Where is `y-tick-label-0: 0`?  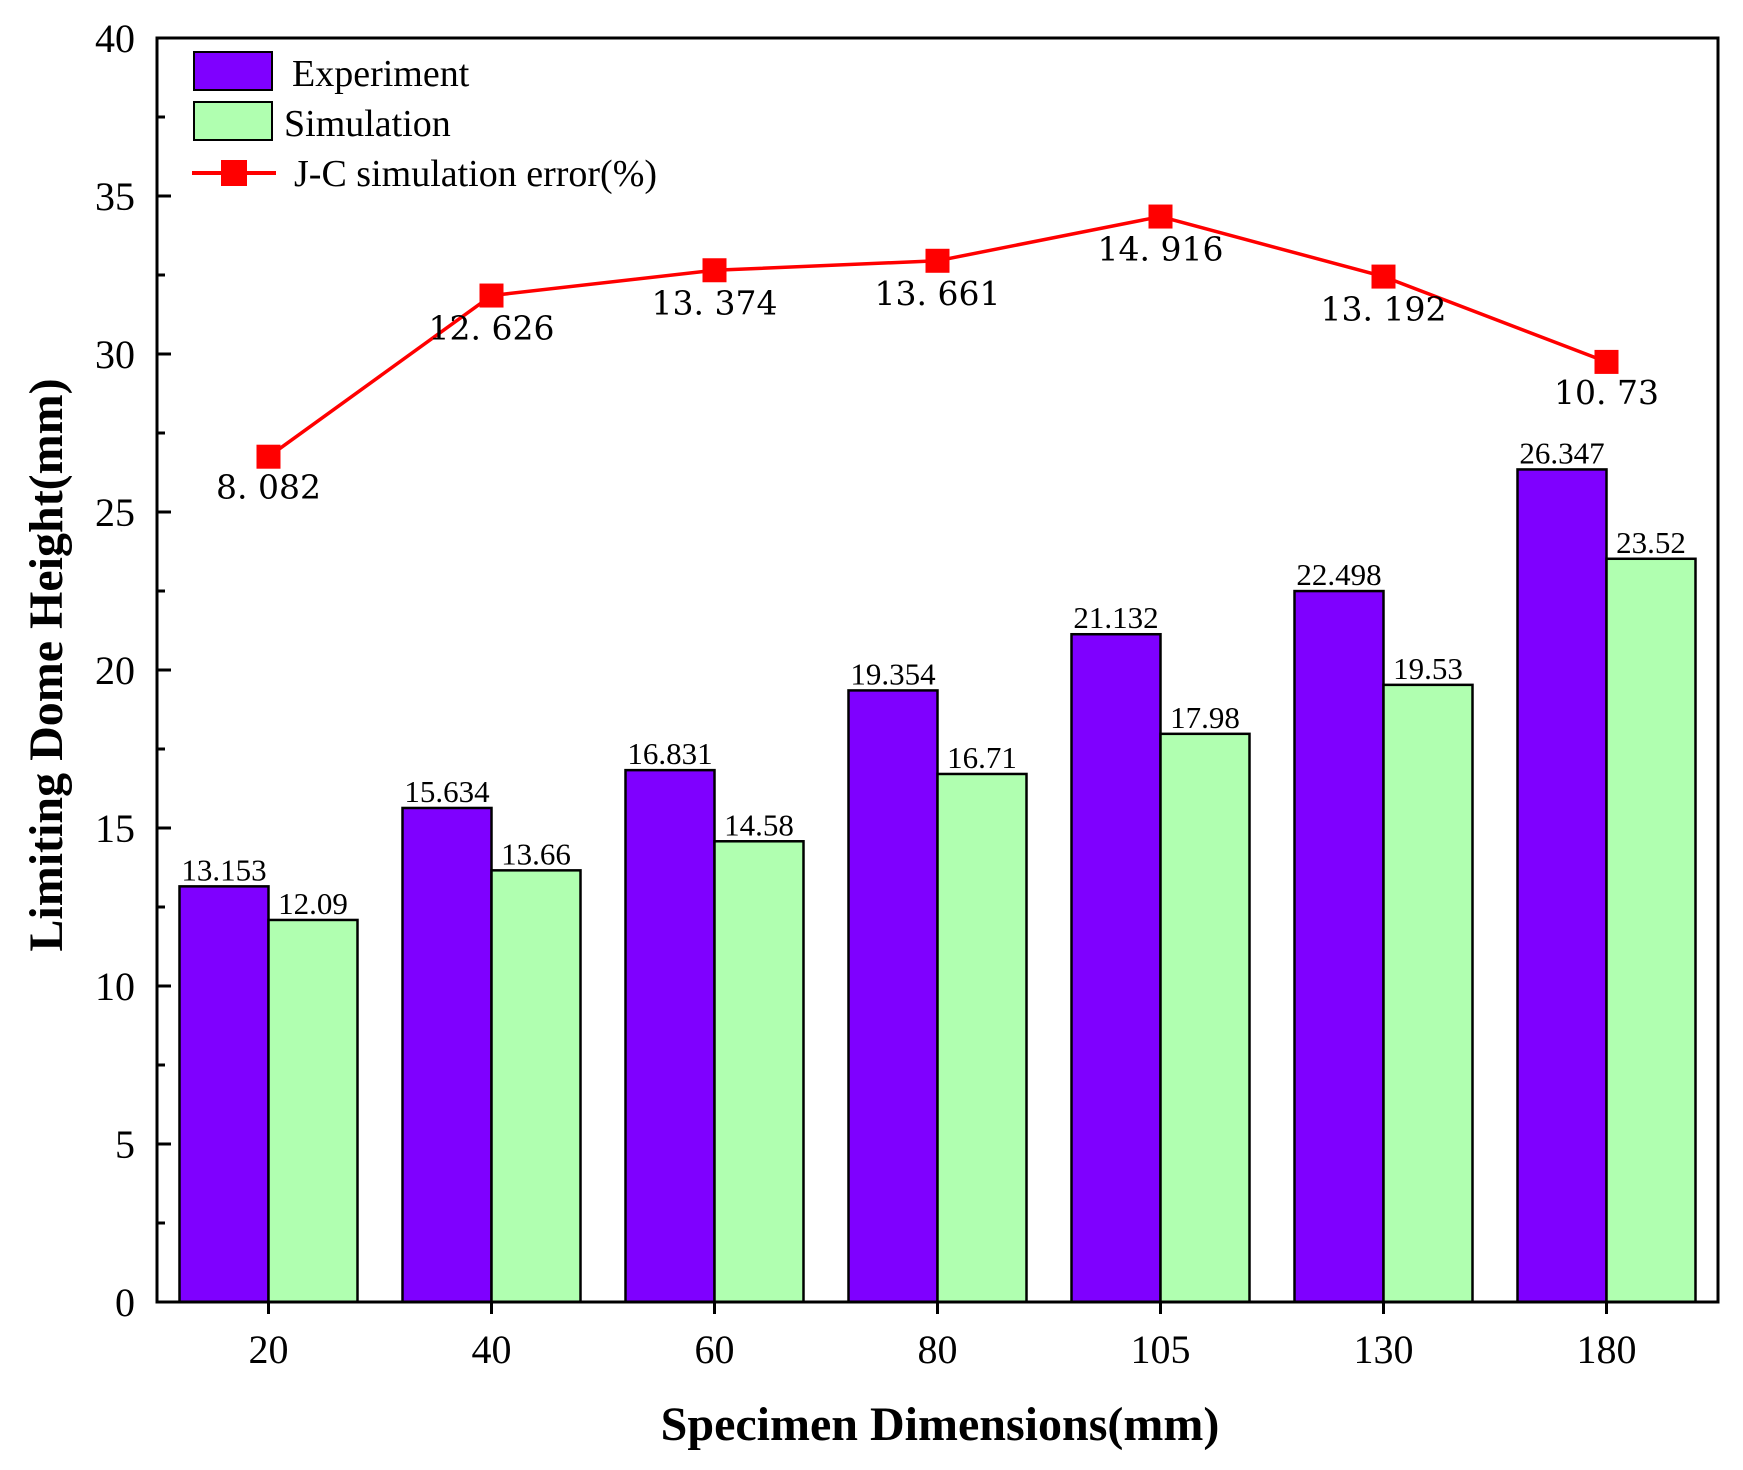
y-tick-label-0: 0 is located at coordinates (125, 1302).